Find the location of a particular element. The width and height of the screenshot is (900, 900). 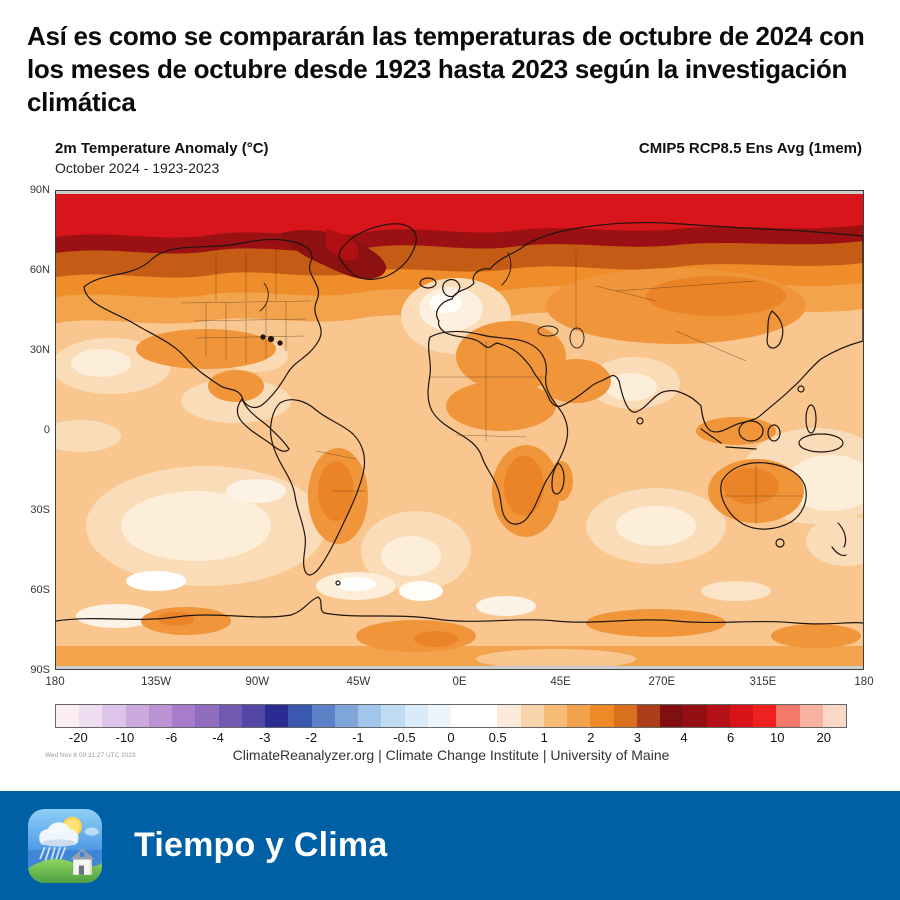

colorbar-tick-label: -4 is located at coordinates (218, 737).